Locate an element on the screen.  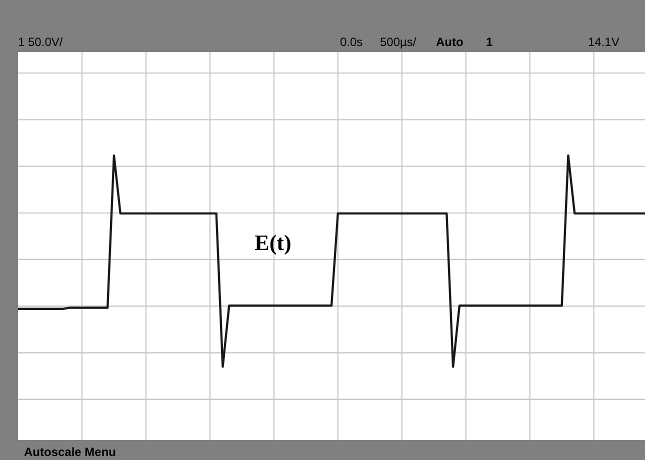
text: 0.0s is located at coordinates (351, 42).